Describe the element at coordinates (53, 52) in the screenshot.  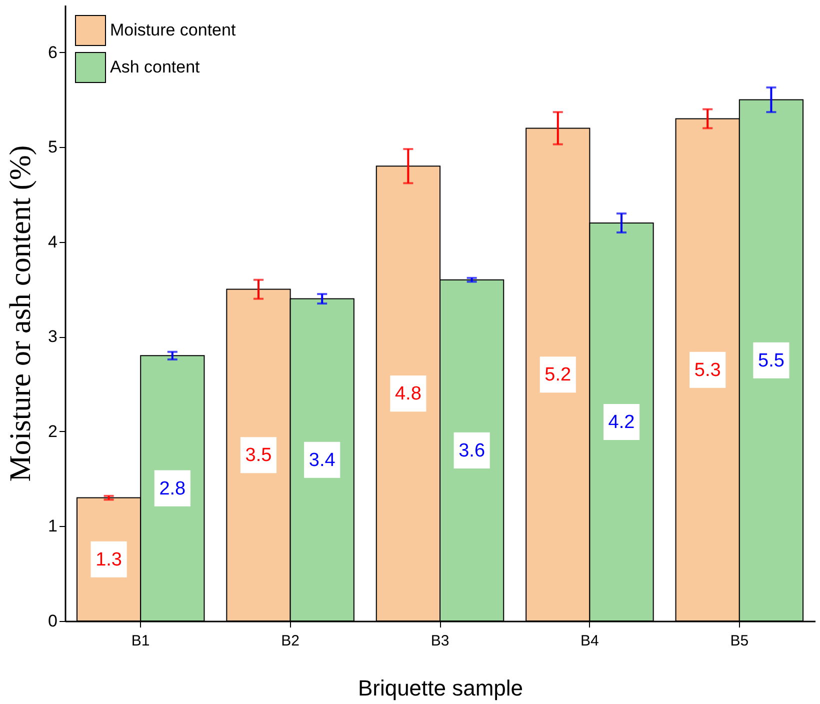
I see `y-tick-label: 6` at that location.